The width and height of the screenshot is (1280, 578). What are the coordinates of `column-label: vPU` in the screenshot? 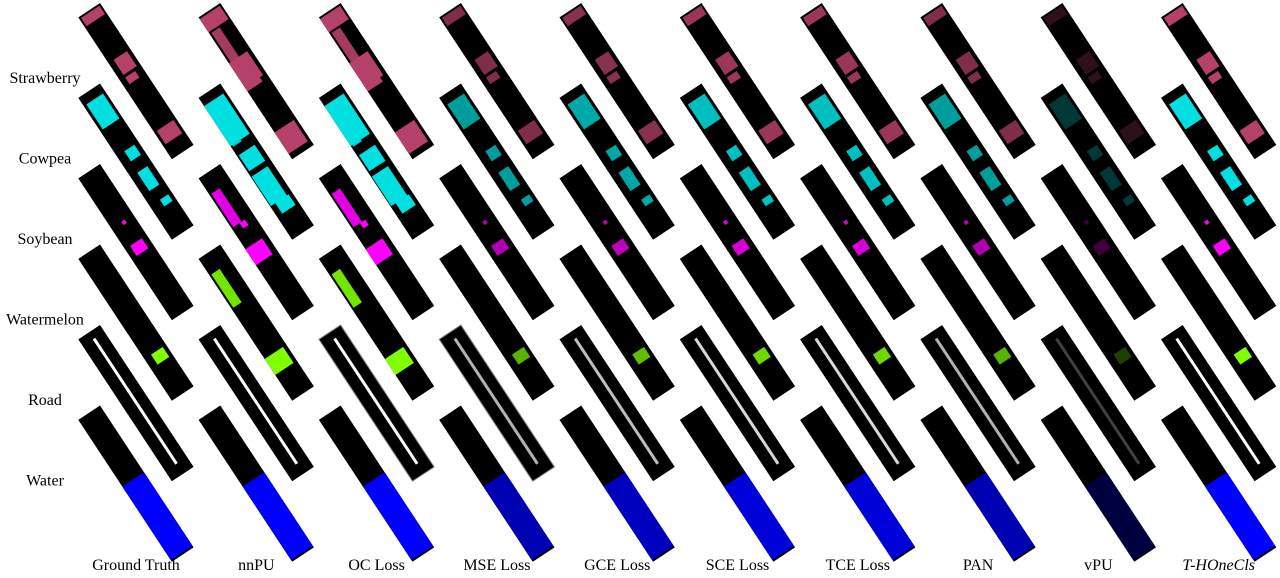 It's located at (1098, 565).